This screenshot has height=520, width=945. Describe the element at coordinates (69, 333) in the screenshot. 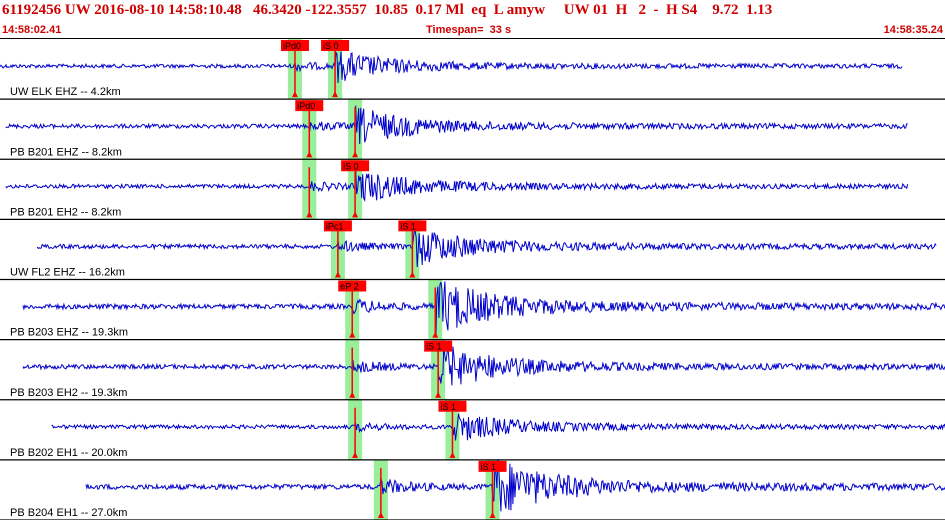

I see `trace-label: PB B203 EHZ -- 19.3km` at that location.